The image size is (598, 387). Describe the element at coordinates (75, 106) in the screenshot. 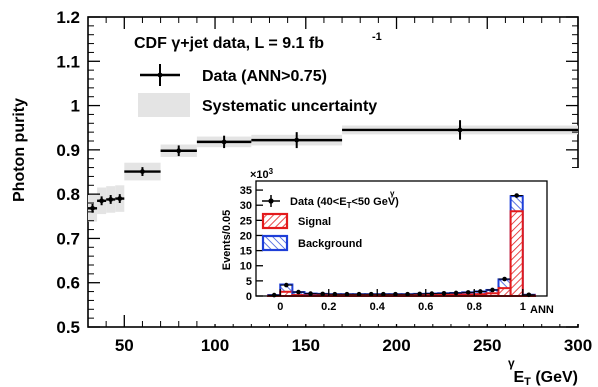

I see `y-tick-label-5: 1` at that location.